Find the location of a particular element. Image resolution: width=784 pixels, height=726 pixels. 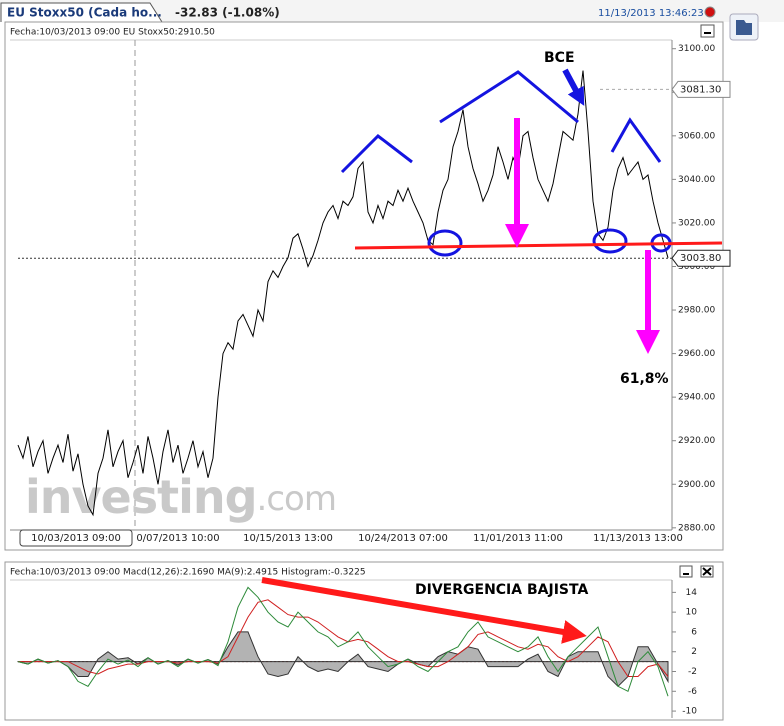

y-tick-label: 6 is located at coordinates (694, 632).